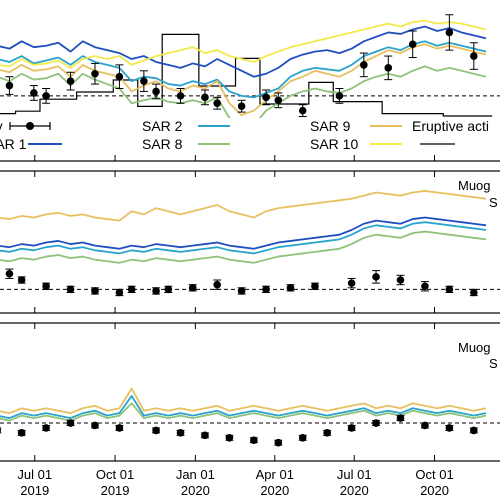 This screenshot has width=500, height=500. I want to click on bottom-panel-plot, so click(250, 417).